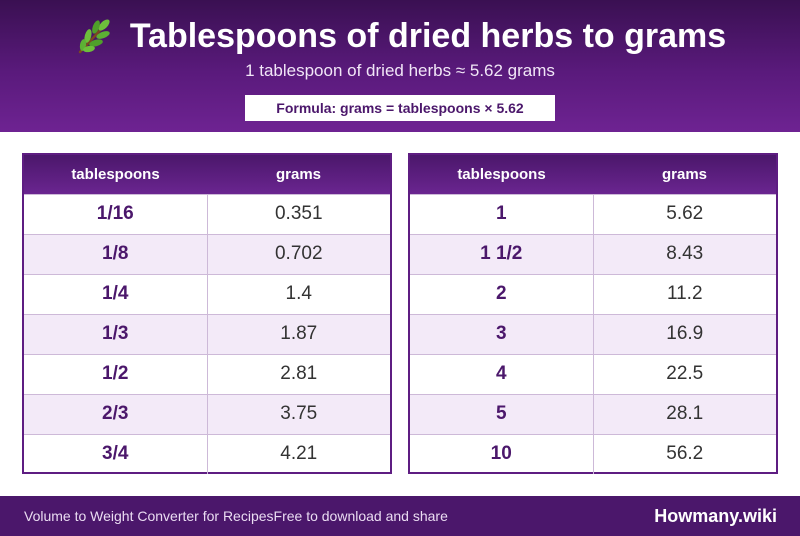 Image resolution: width=800 pixels, height=536 pixels. Describe the element at coordinates (94, 36) in the screenshot. I see `herb-sprig-icon` at that location.